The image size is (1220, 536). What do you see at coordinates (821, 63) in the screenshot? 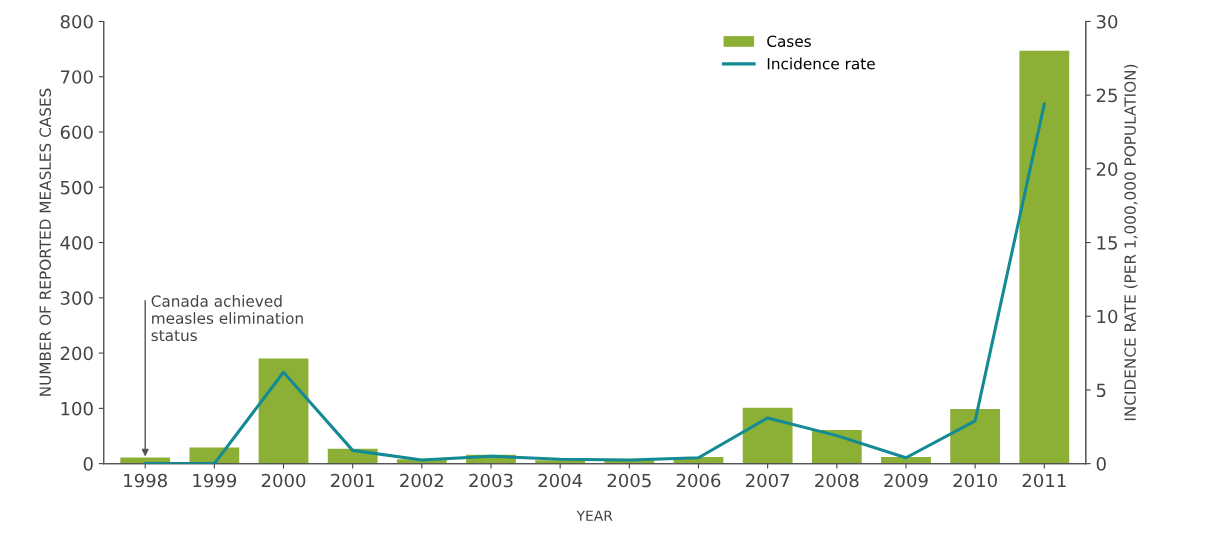
I see `legend-label: Incidence rate` at bounding box center [821, 63].